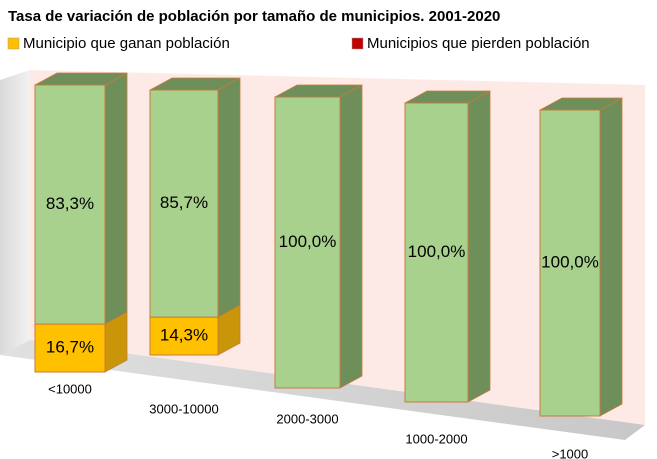  I want to click on x-tick-label: 3000-10000, so click(183, 408).